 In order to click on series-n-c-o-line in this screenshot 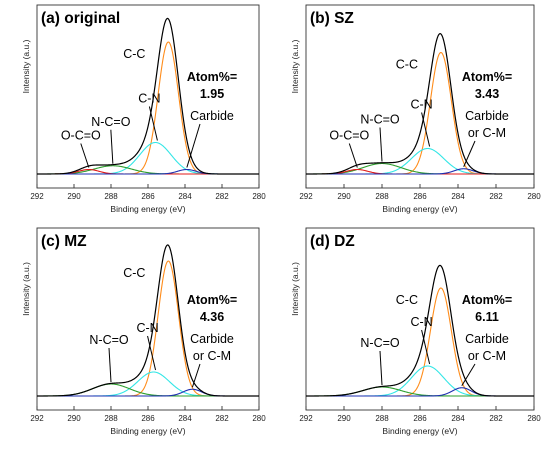, I will do `click(148, 390)`.